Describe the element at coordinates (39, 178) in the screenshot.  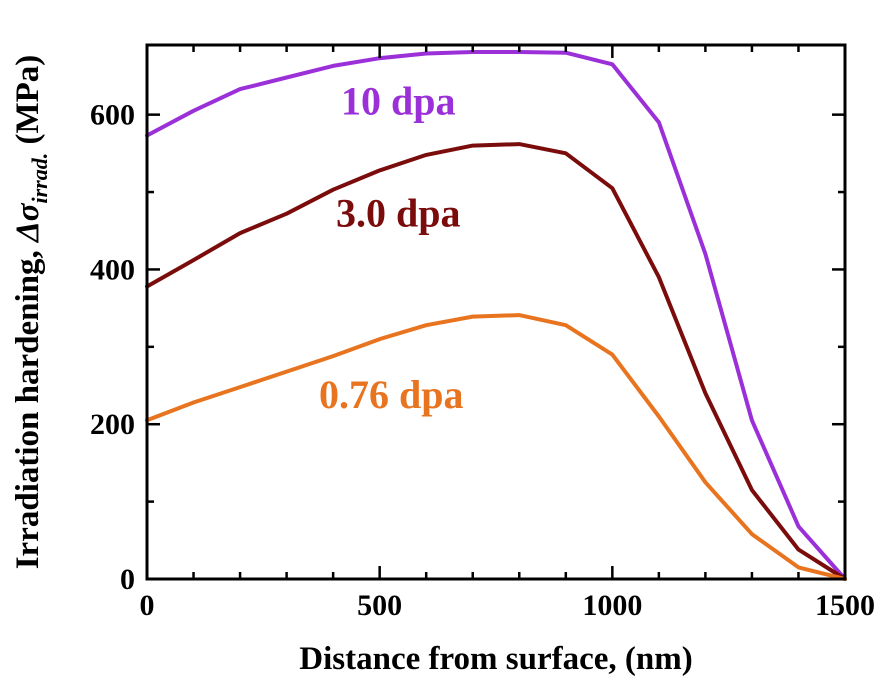
I see `y-axis-title-subscript: irrad.` at that location.